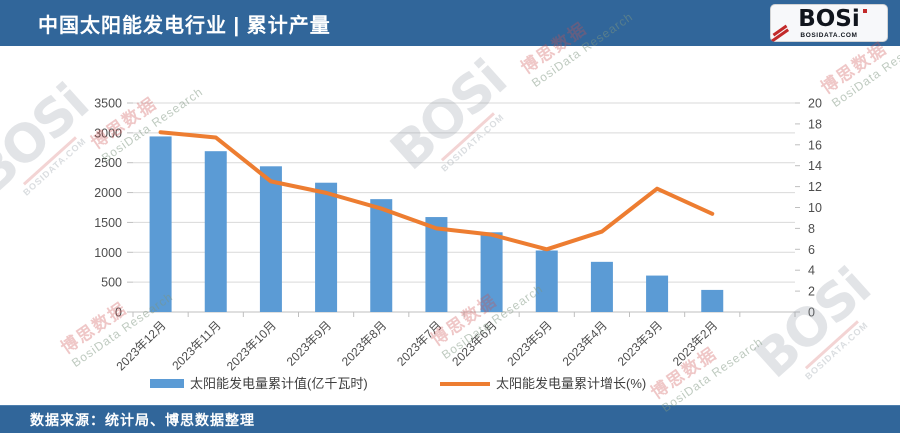 This screenshot has height=433, width=900. I want to click on svg-text: 2500, so click(108, 163).